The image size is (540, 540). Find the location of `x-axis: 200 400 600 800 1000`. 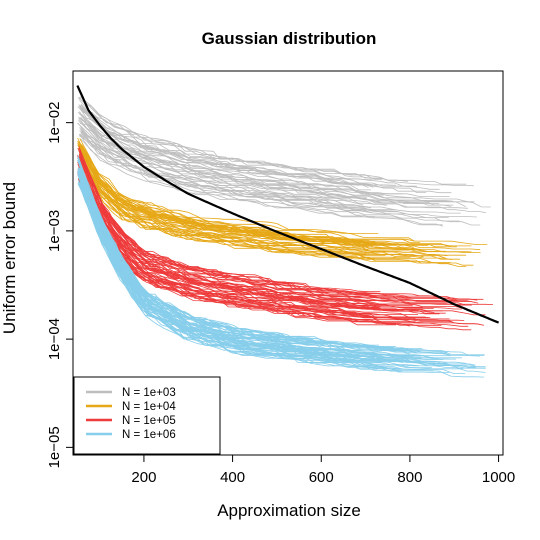

x-axis: 200 400 600 800 1000 is located at coordinates (323, 470).